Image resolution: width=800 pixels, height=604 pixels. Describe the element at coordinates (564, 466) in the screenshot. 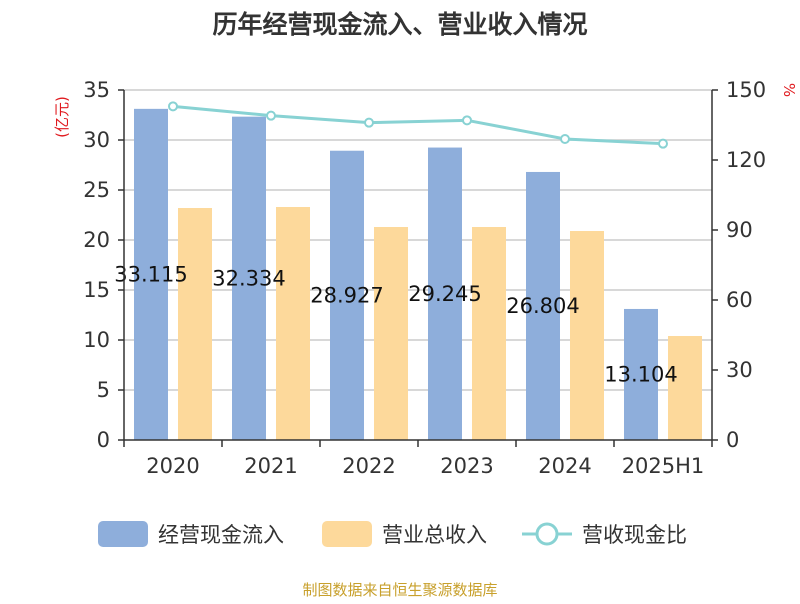

I see `x-axis-tick-label: 2024` at that location.